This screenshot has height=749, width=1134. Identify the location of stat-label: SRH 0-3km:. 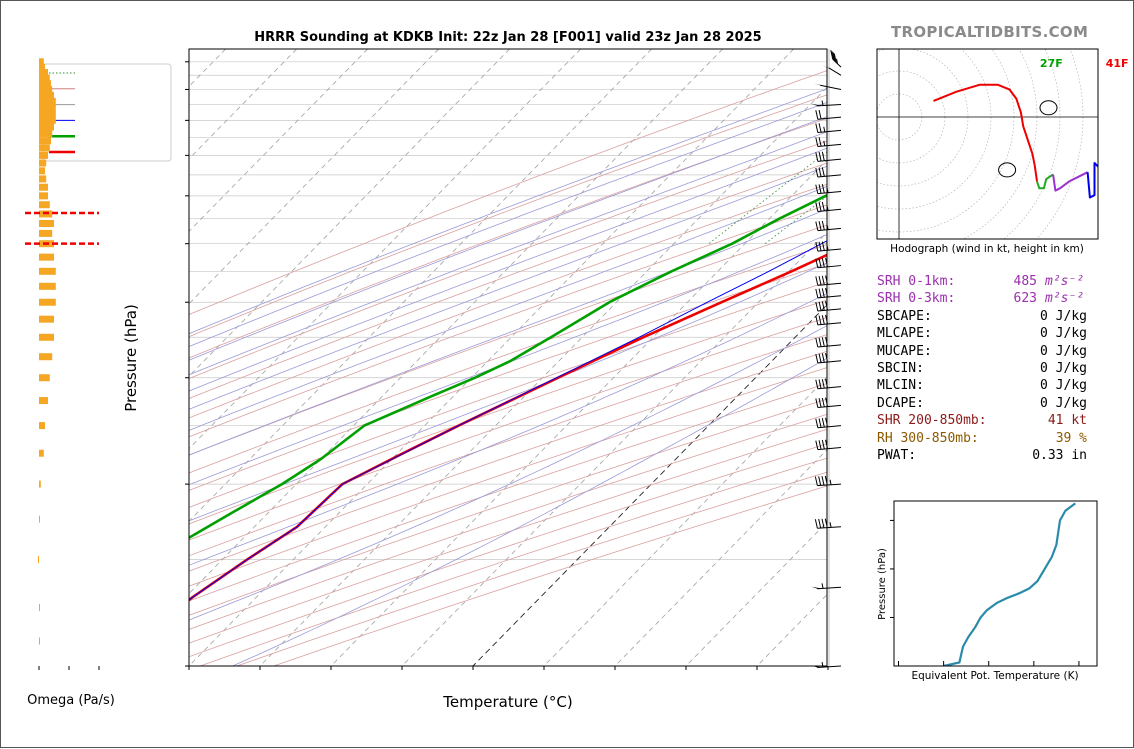
(916, 298).